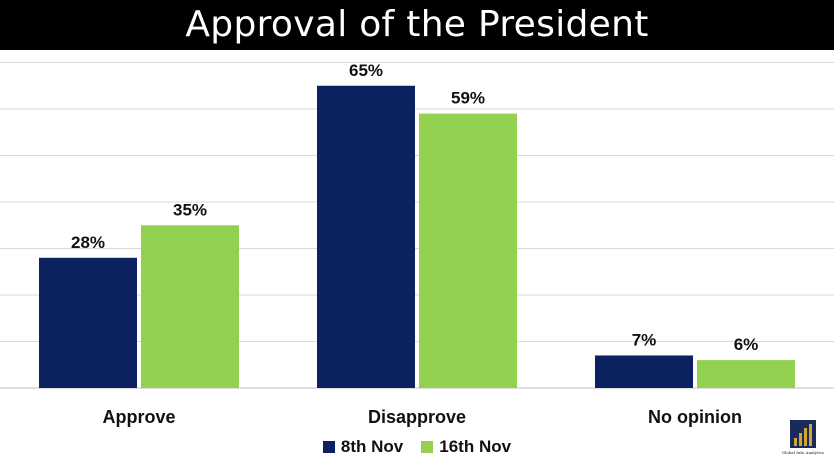  I want to click on chart-title: Approval of the President, so click(417, 24).